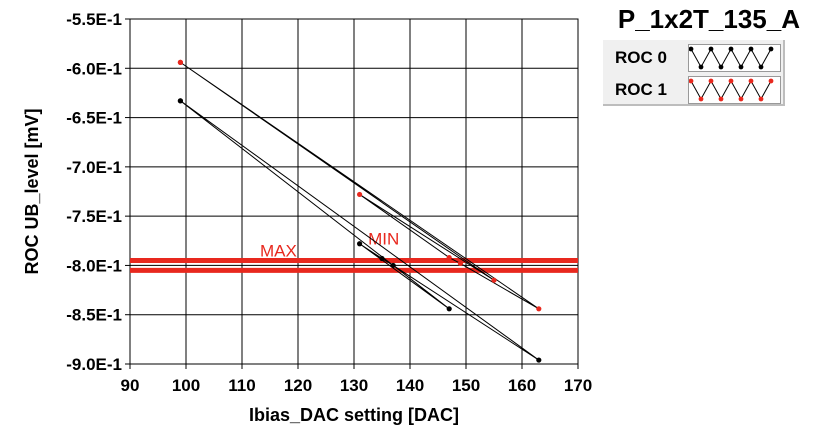 This screenshot has height=430, width=824. I want to click on x-tick-label: 120, so click(298, 385).